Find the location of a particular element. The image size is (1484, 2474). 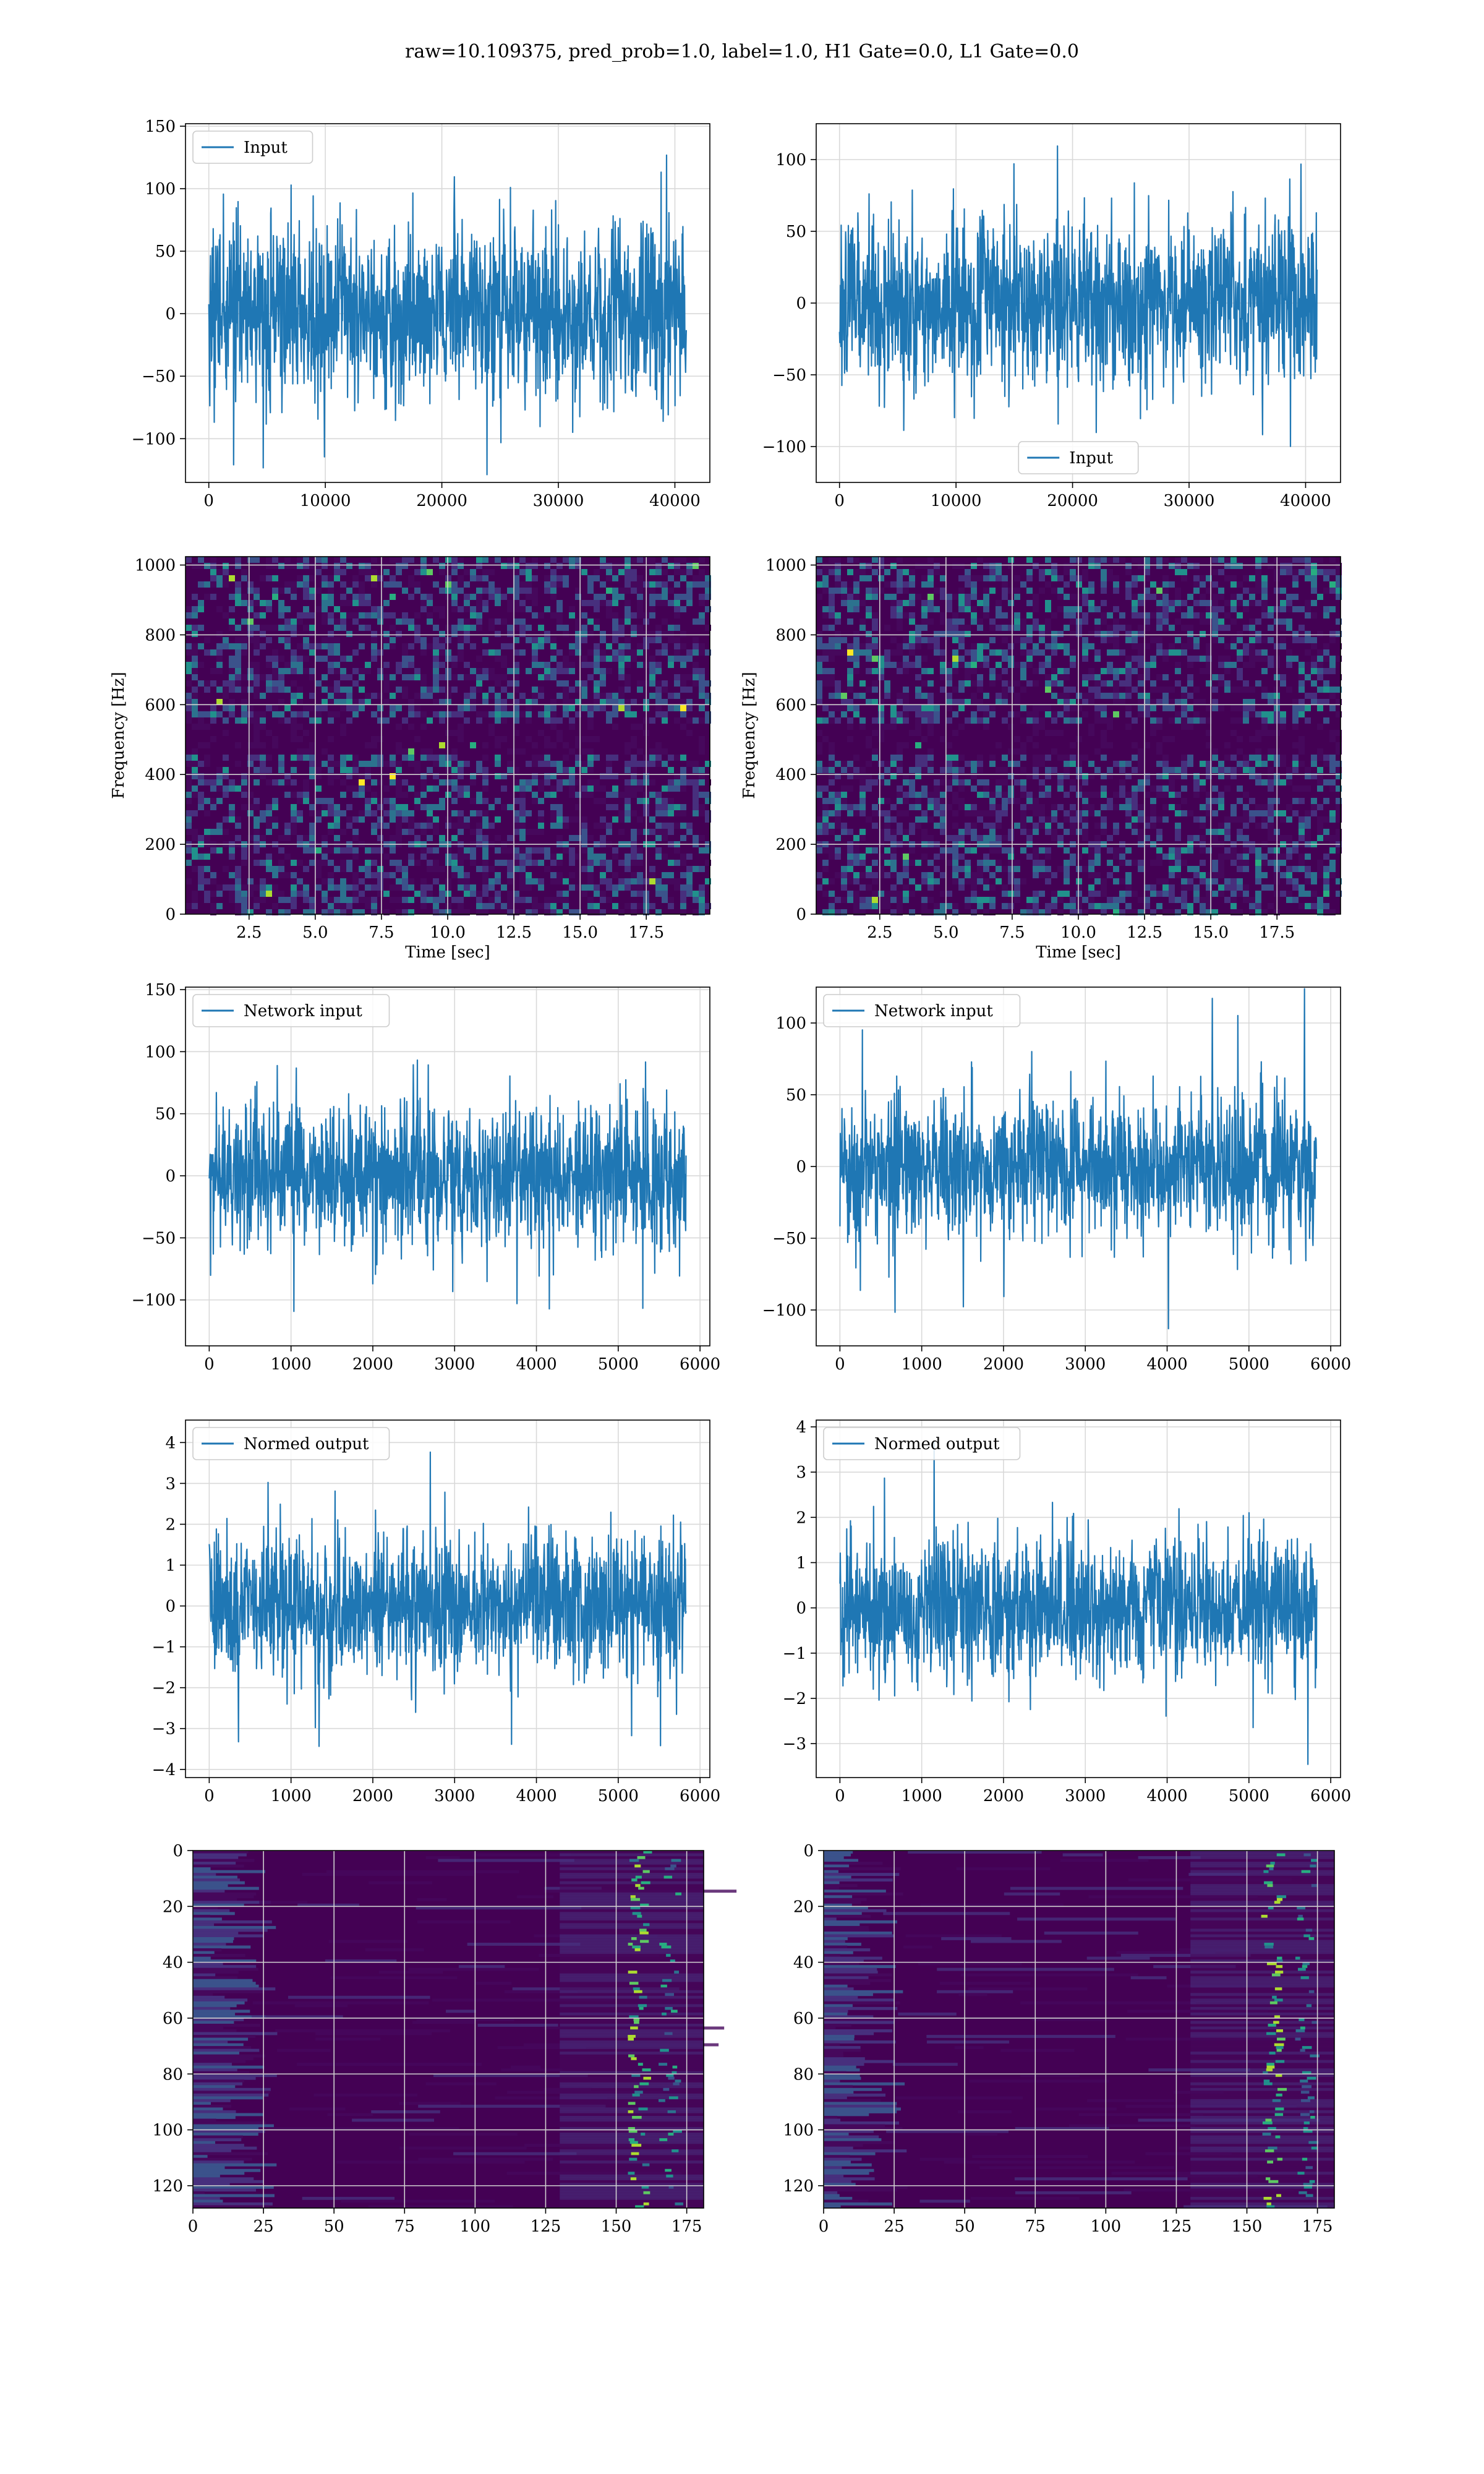

r2-left-xlabel: Time [sec] is located at coordinates (447, 952).